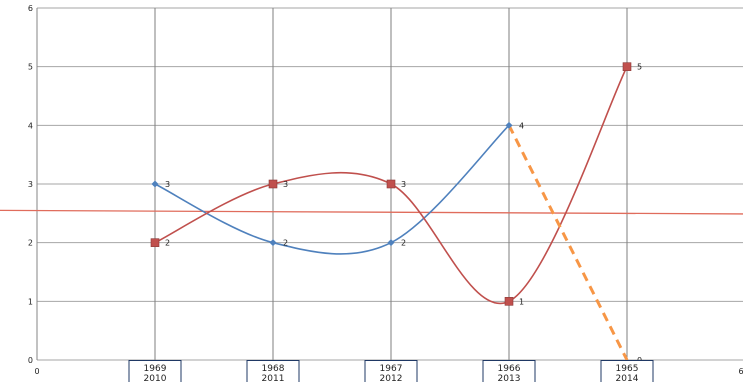 This screenshot has width=743, height=382. I want to click on category-label: 2014, so click(627, 378).